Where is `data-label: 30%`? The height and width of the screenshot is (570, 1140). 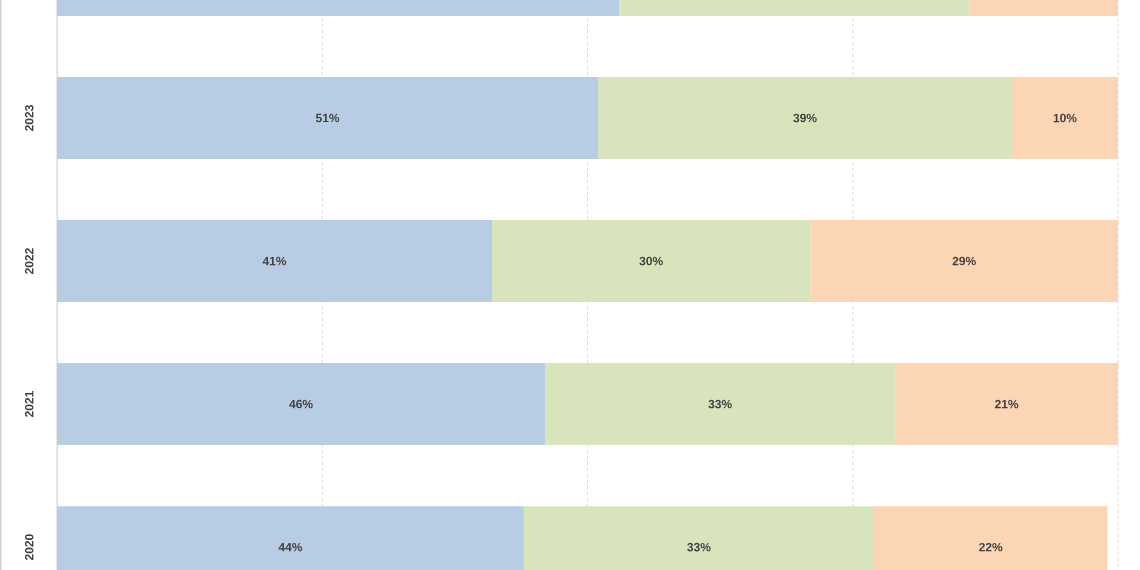
data-label: 30% is located at coordinates (651, 261).